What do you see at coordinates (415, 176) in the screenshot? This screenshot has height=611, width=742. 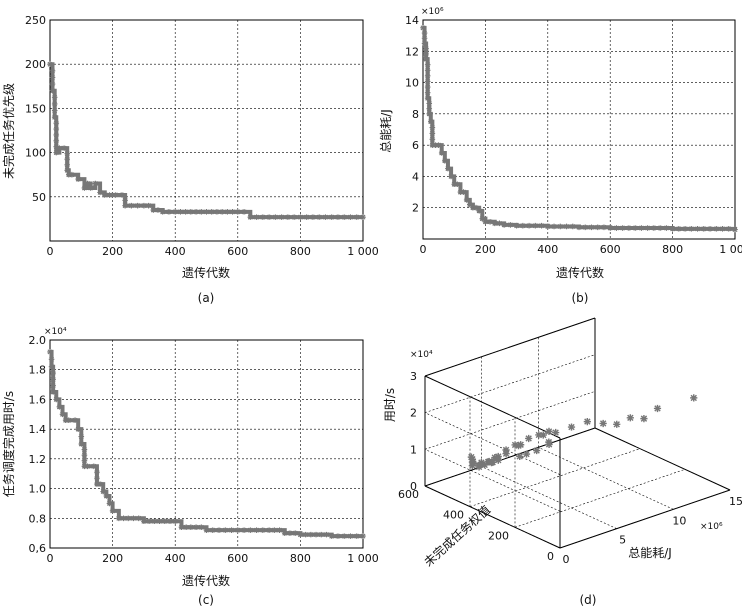 I see `y-tick-label: 4` at bounding box center [415, 176].